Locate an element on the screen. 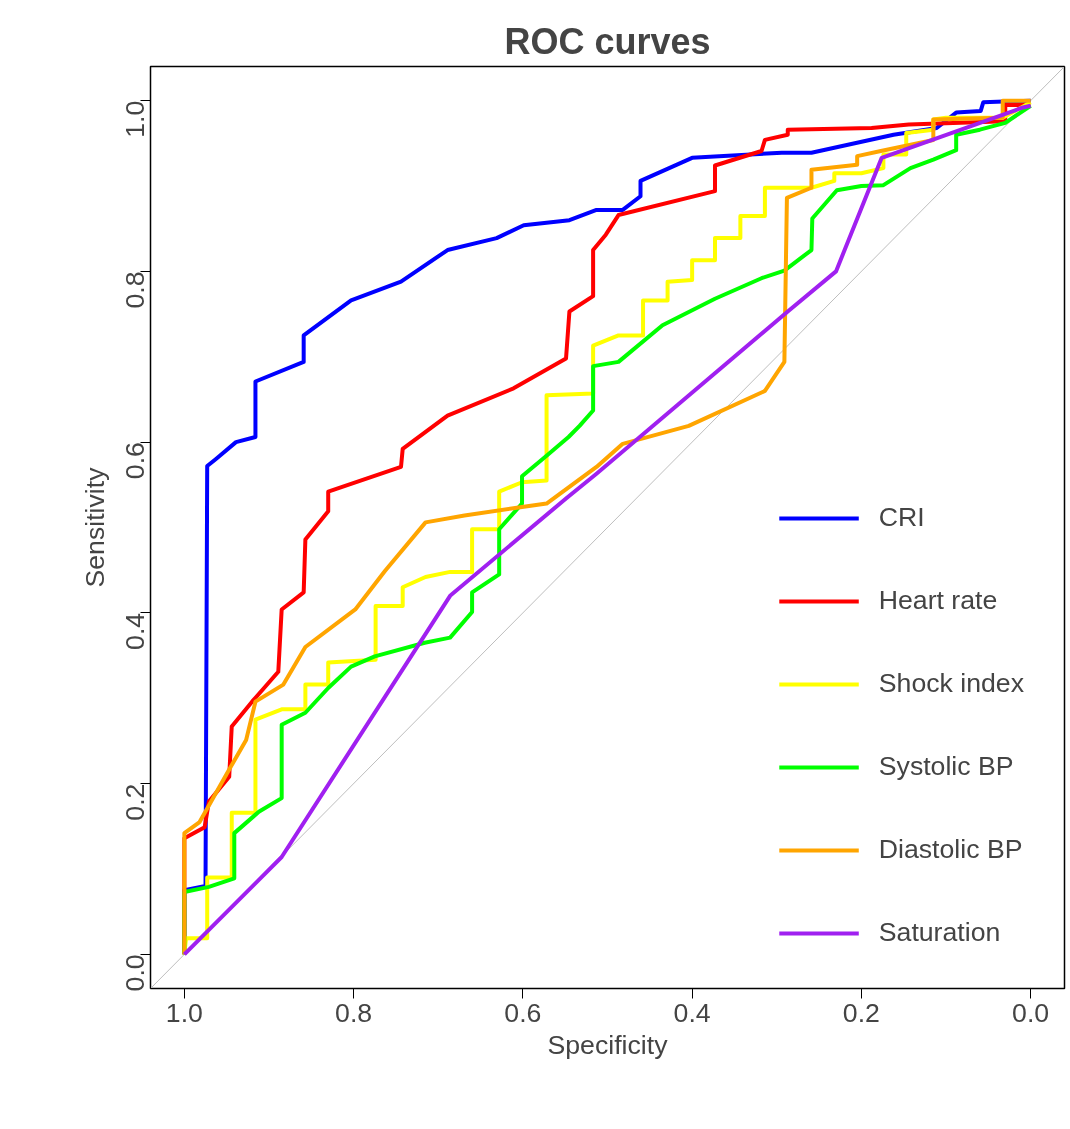  legend-label: Saturation is located at coordinates (939, 932).